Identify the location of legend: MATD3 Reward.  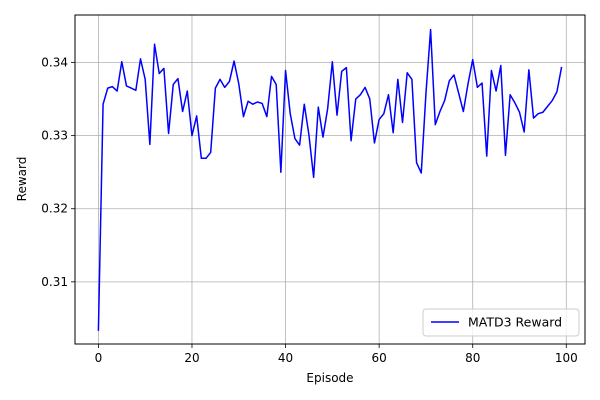
(501, 322).